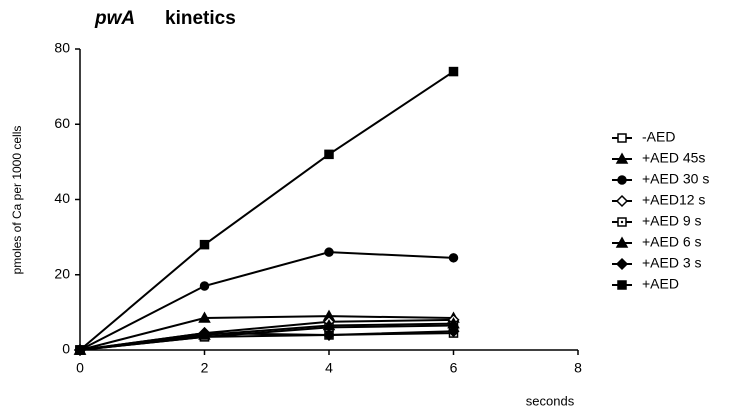 Image resolution: width=730 pixels, height=413 pixels. I want to click on x-tick-label: 2, so click(205, 368).